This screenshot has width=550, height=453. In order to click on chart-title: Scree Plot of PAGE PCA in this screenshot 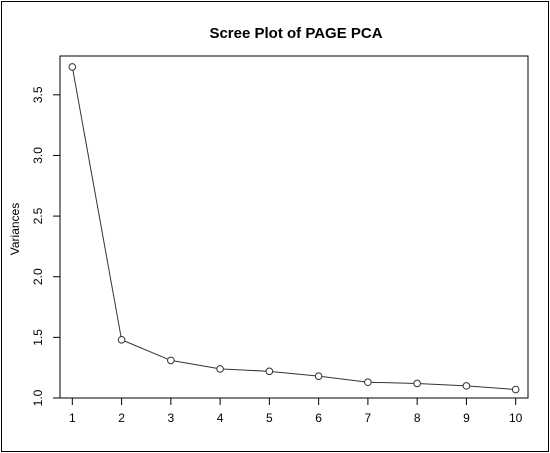, I will do `click(295, 33)`.